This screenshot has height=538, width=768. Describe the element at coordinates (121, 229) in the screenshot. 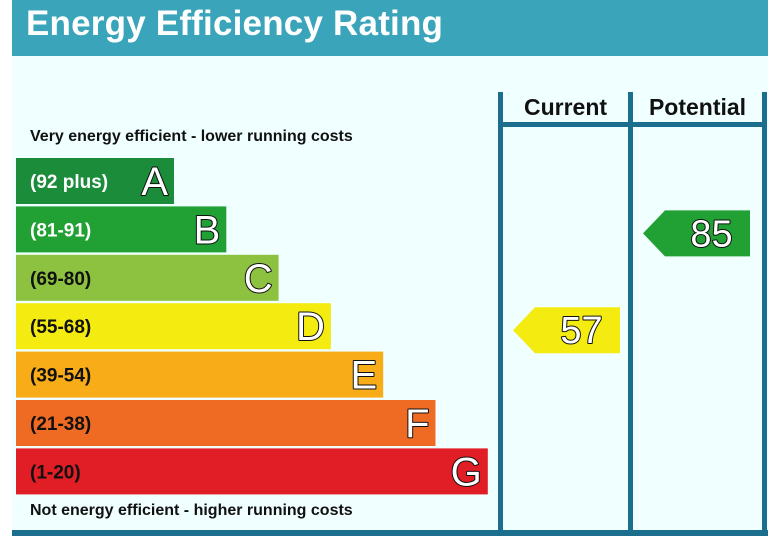

I see `band-b-bar` at that location.